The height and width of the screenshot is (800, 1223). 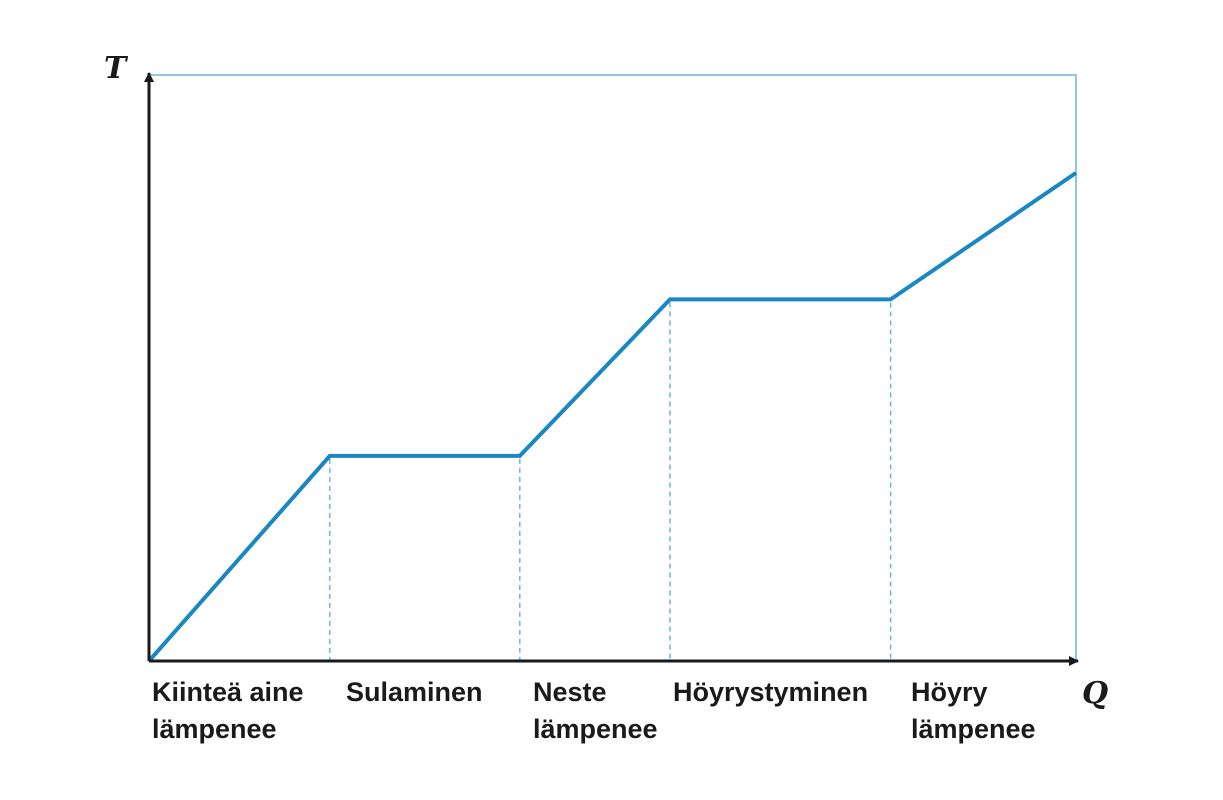 What do you see at coordinates (570, 692) in the screenshot?
I see `segment-label: Neste` at bounding box center [570, 692].